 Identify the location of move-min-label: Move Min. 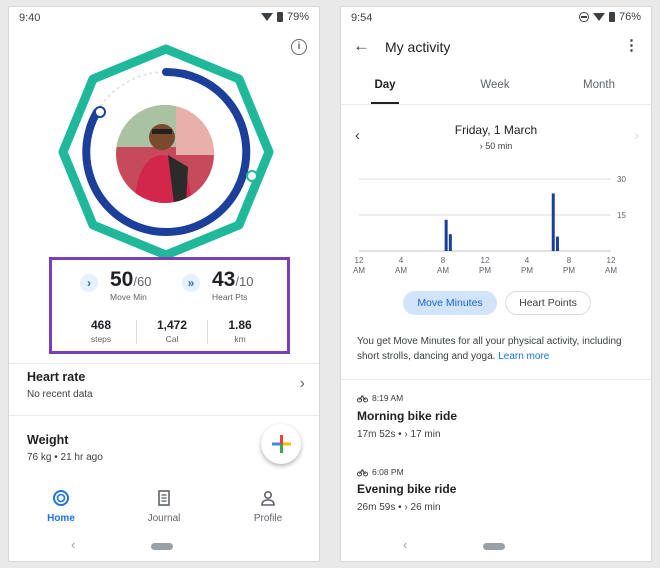
(128, 297).